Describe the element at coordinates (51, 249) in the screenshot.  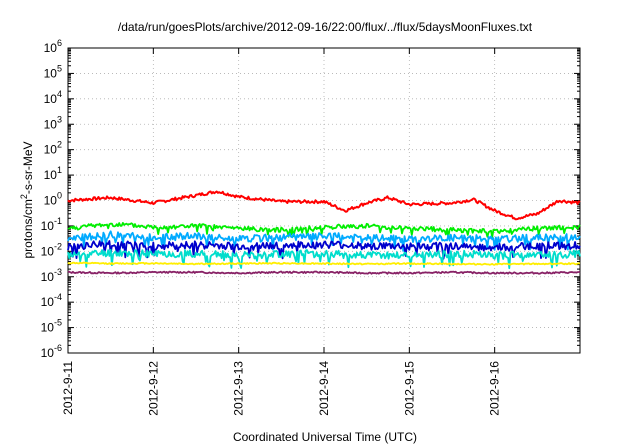
I see `y-tick-label: 10⁻²` at that location.